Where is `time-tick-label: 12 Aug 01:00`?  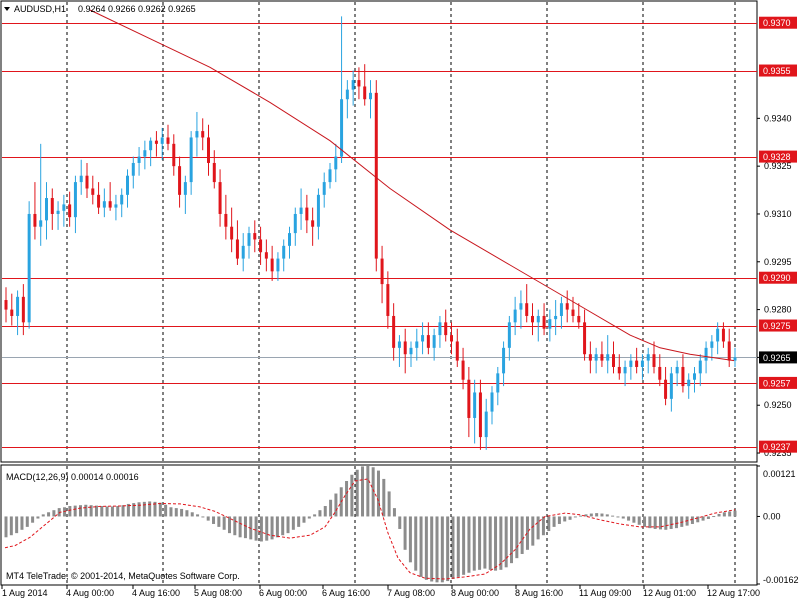
time-tick-label: 12 Aug 01:00 is located at coordinates (669, 593).